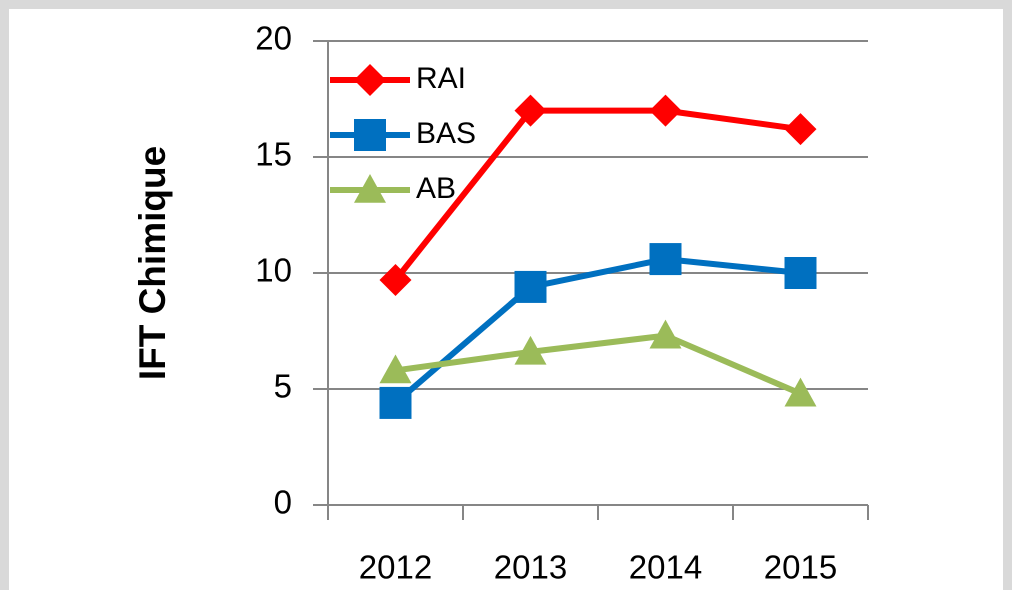  Describe the element at coordinates (800, 567) in the screenshot. I see `x-tick-label: 2015` at that location.